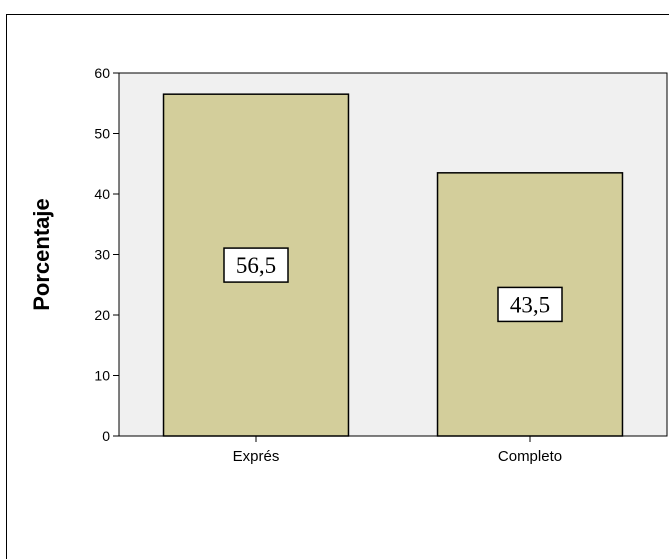 The width and height of the screenshot is (669, 559). I want to click on y-tick-label: 10, so click(102, 376).